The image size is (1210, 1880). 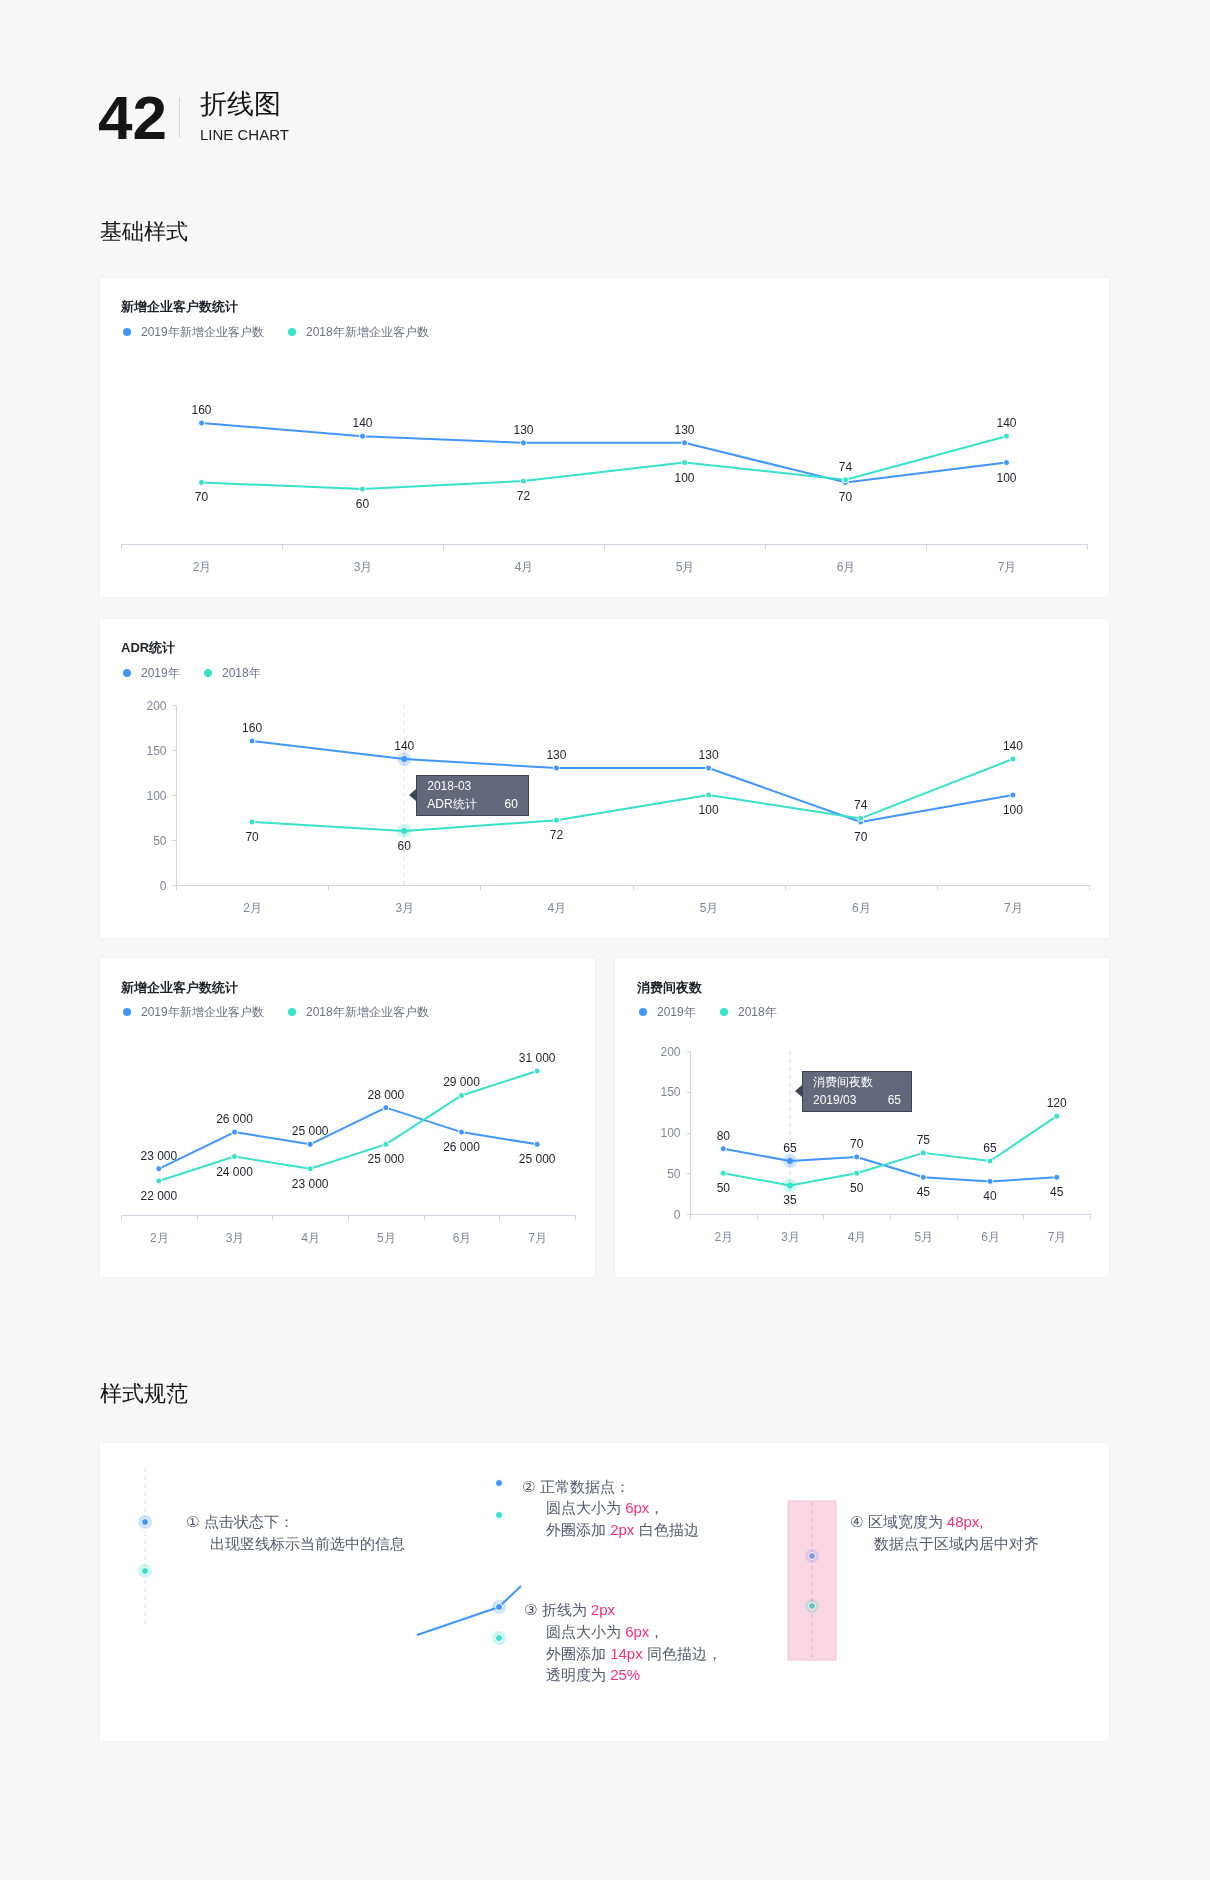 I want to click on data-label: 74, so click(x=861, y=805).